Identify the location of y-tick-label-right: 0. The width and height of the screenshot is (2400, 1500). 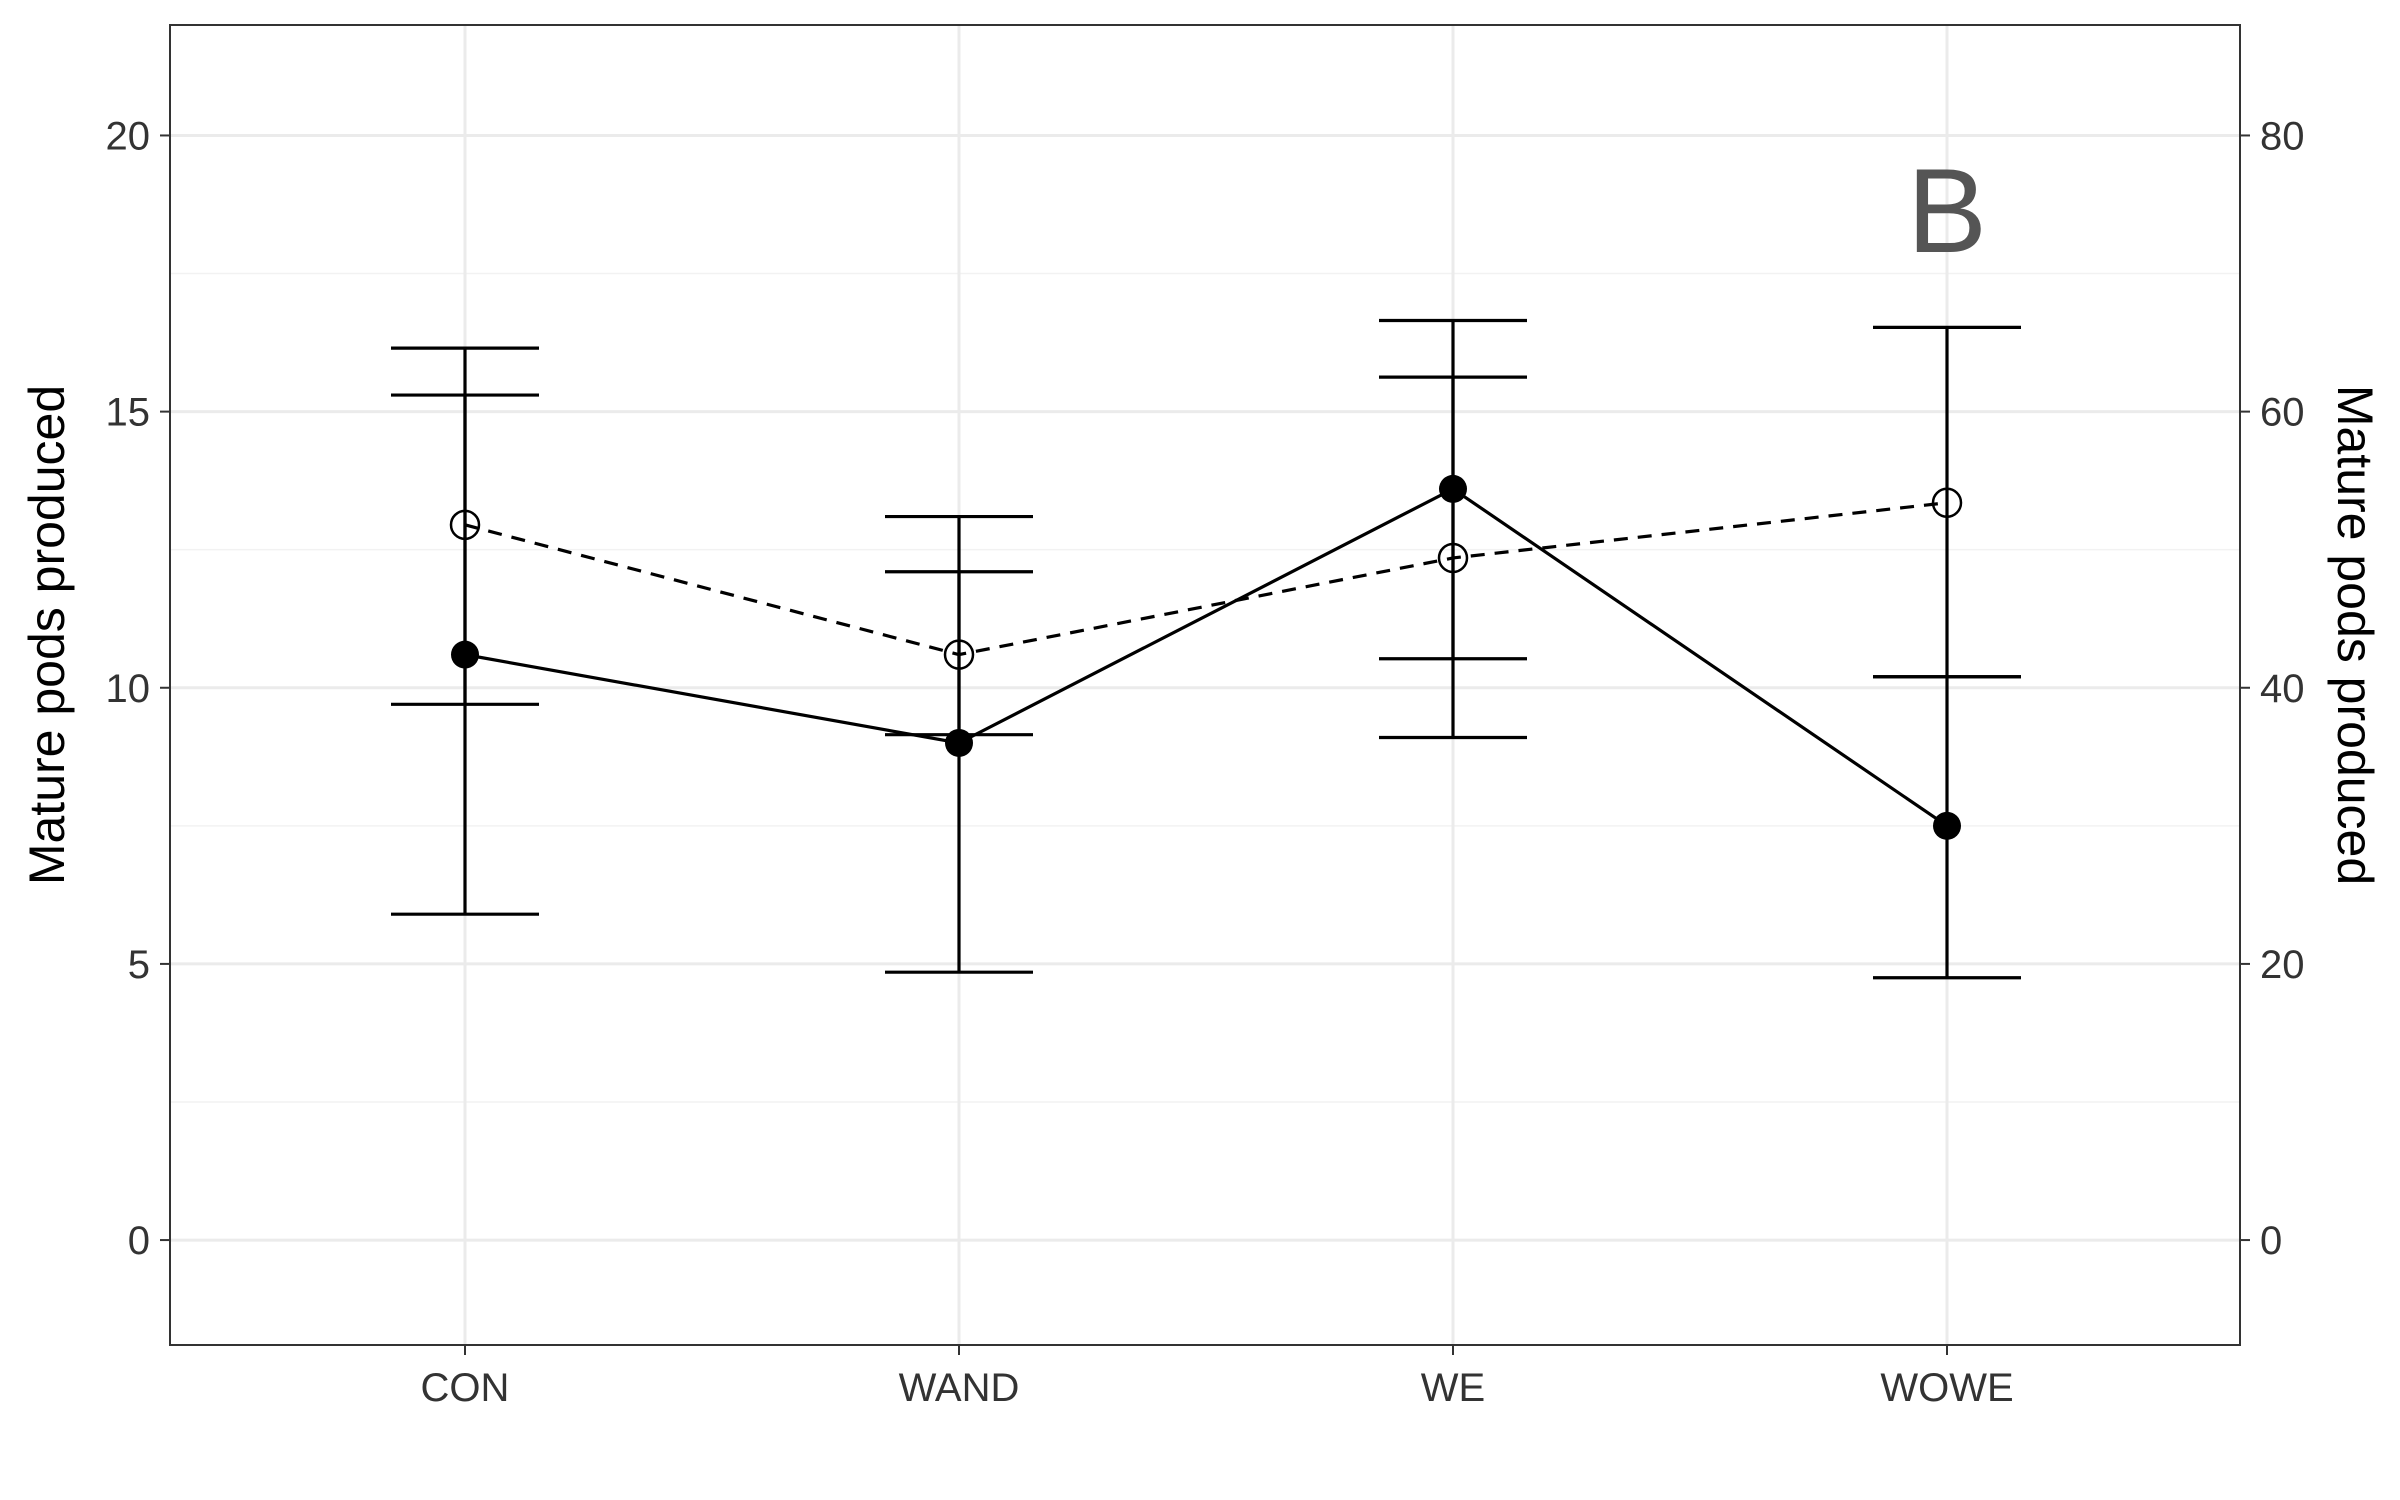
(2271, 1241).